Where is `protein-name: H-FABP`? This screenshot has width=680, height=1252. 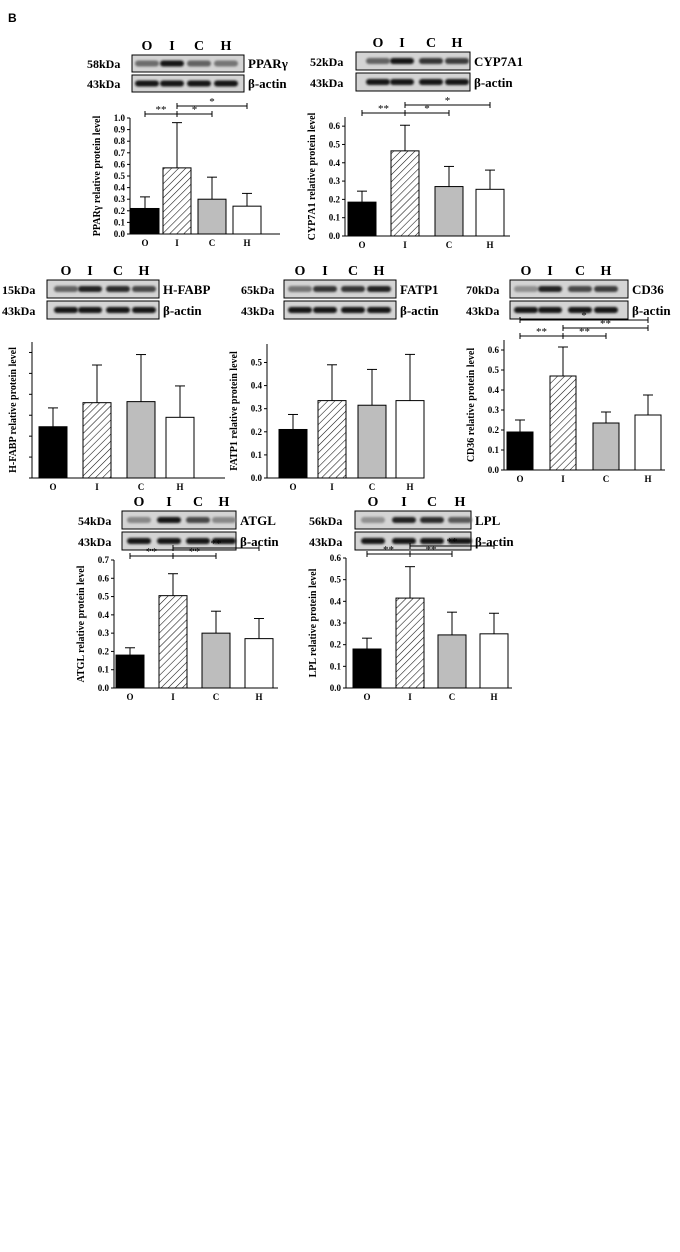 protein-name: H-FABP is located at coordinates (186, 289).